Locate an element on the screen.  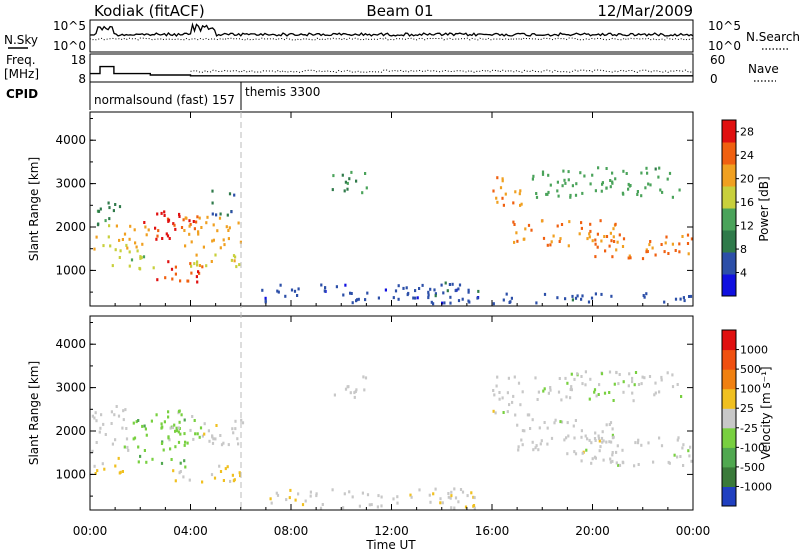
nave-label: Nave is located at coordinates (763, 69).